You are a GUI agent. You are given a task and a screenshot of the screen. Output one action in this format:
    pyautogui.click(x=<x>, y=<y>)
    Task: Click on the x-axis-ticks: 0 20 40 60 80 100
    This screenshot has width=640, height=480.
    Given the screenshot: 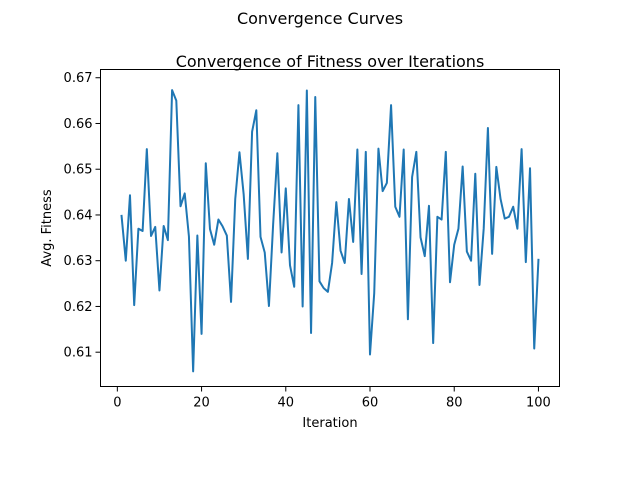 What is the action you would take?
    pyautogui.click(x=332, y=398)
    